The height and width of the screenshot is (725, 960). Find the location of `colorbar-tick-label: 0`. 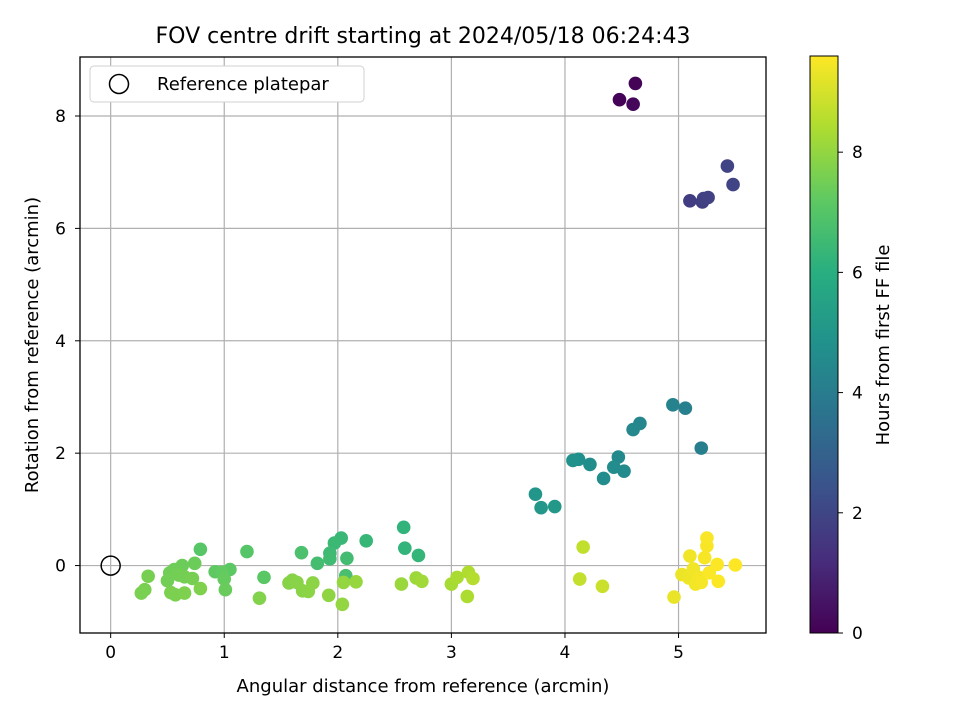

colorbar-tick-label: 0 is located at coordinates (857, 634).